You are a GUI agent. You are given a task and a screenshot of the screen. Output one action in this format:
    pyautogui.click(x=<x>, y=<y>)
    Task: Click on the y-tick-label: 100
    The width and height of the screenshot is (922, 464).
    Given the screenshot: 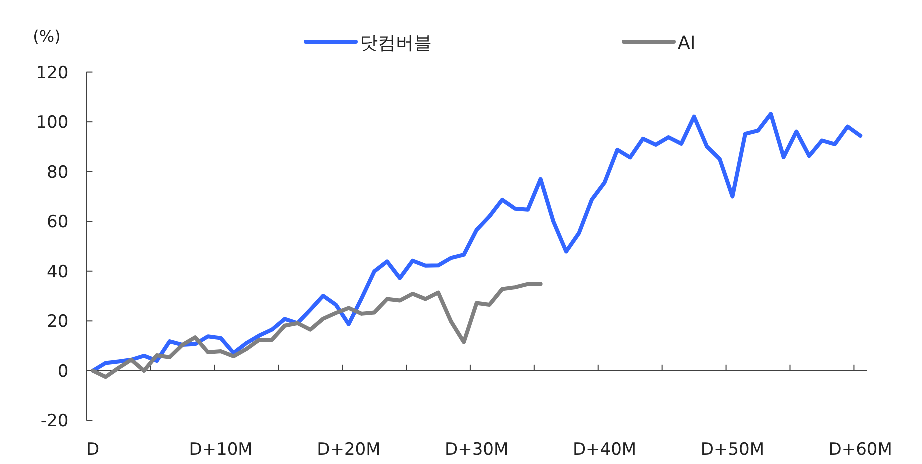 What is the action you would take?
    pyautogui.click(x=52, y=123)
    